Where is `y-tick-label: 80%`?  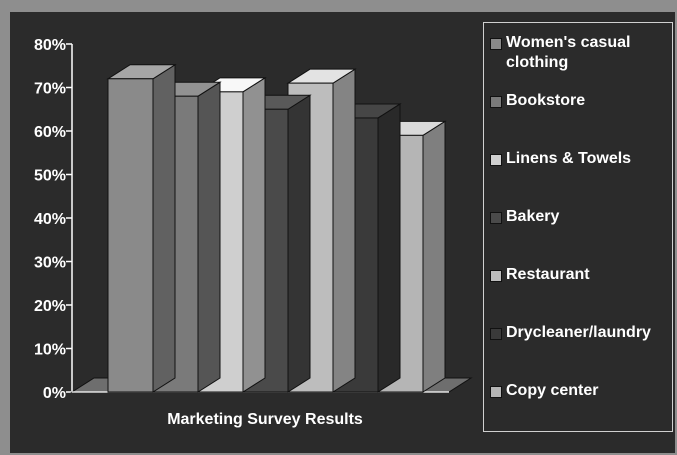 y-tick-label: 80% is located at coordinates (50, 45).